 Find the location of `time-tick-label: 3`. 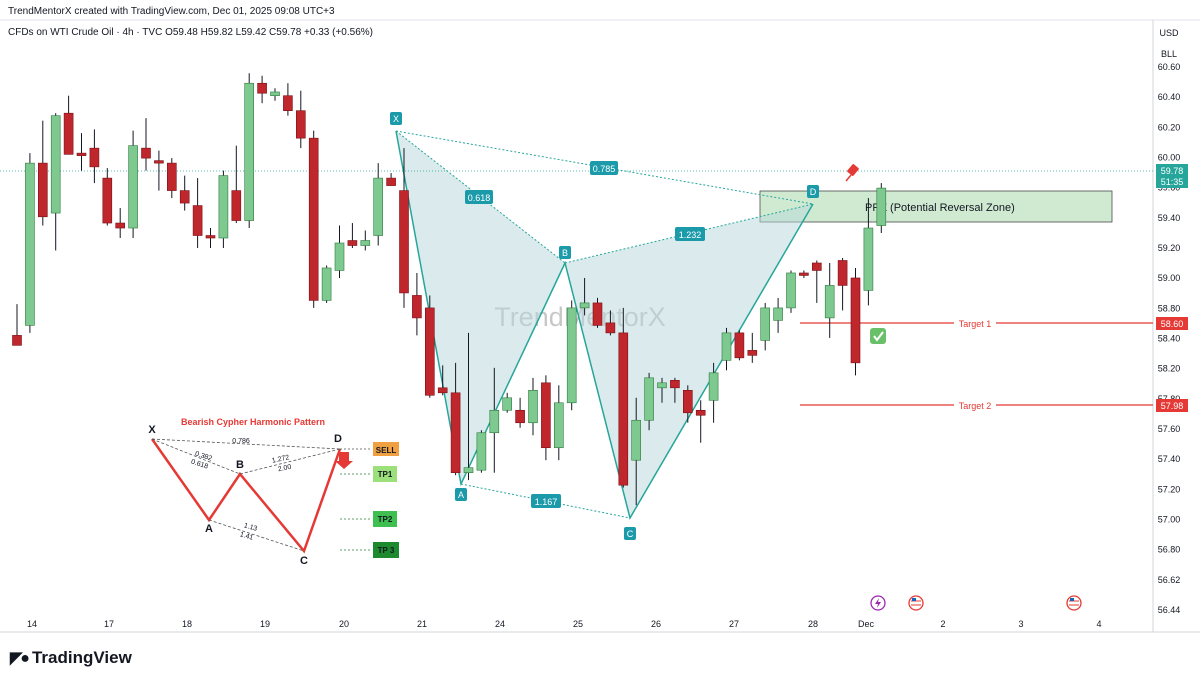

time-tick-label: 3 is located at coordinates (1020, 624).